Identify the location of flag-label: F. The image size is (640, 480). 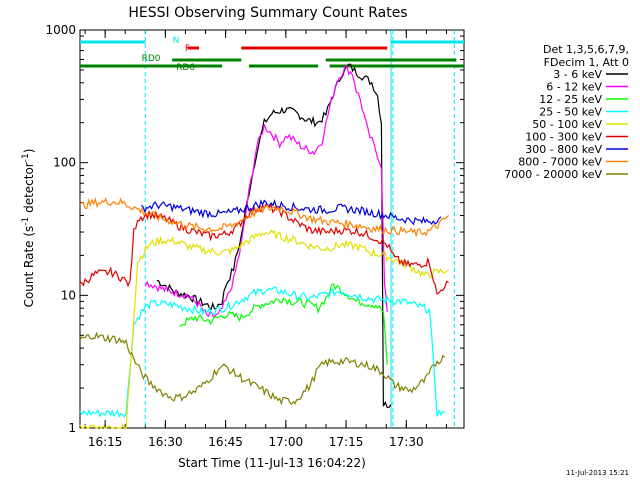
(187, 49).